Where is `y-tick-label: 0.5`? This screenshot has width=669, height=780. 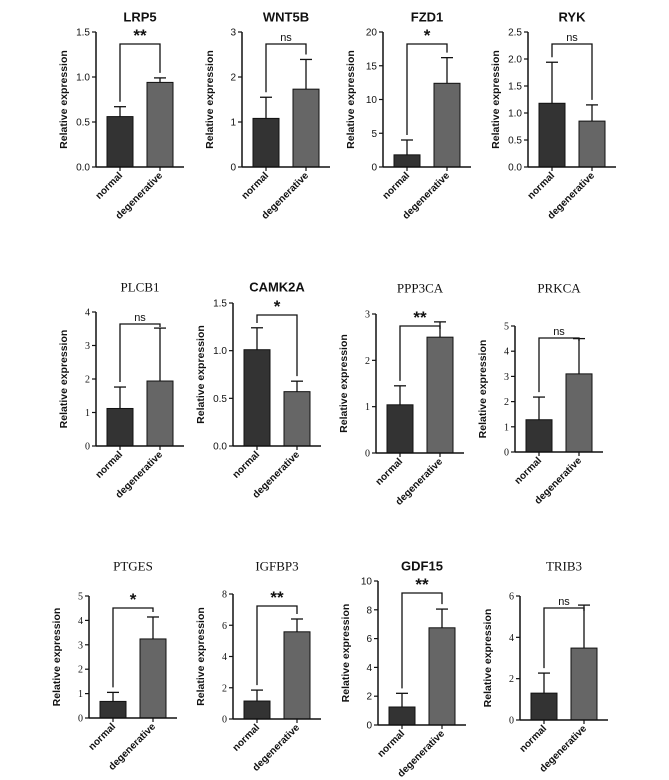
y-tick-label: 0.5 is located at coordinates (83, 123).